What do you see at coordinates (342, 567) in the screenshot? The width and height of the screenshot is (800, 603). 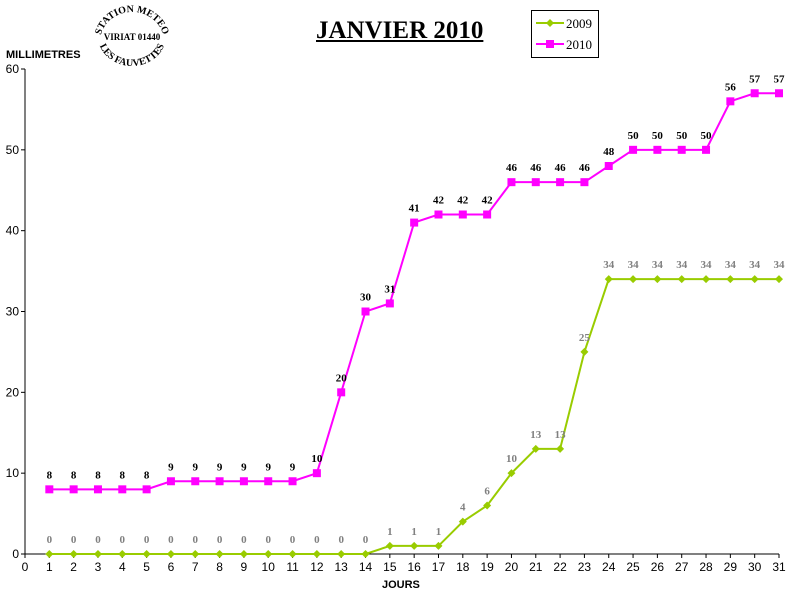 I see `x-tick-label: 13` at bounding box center [342, 567].